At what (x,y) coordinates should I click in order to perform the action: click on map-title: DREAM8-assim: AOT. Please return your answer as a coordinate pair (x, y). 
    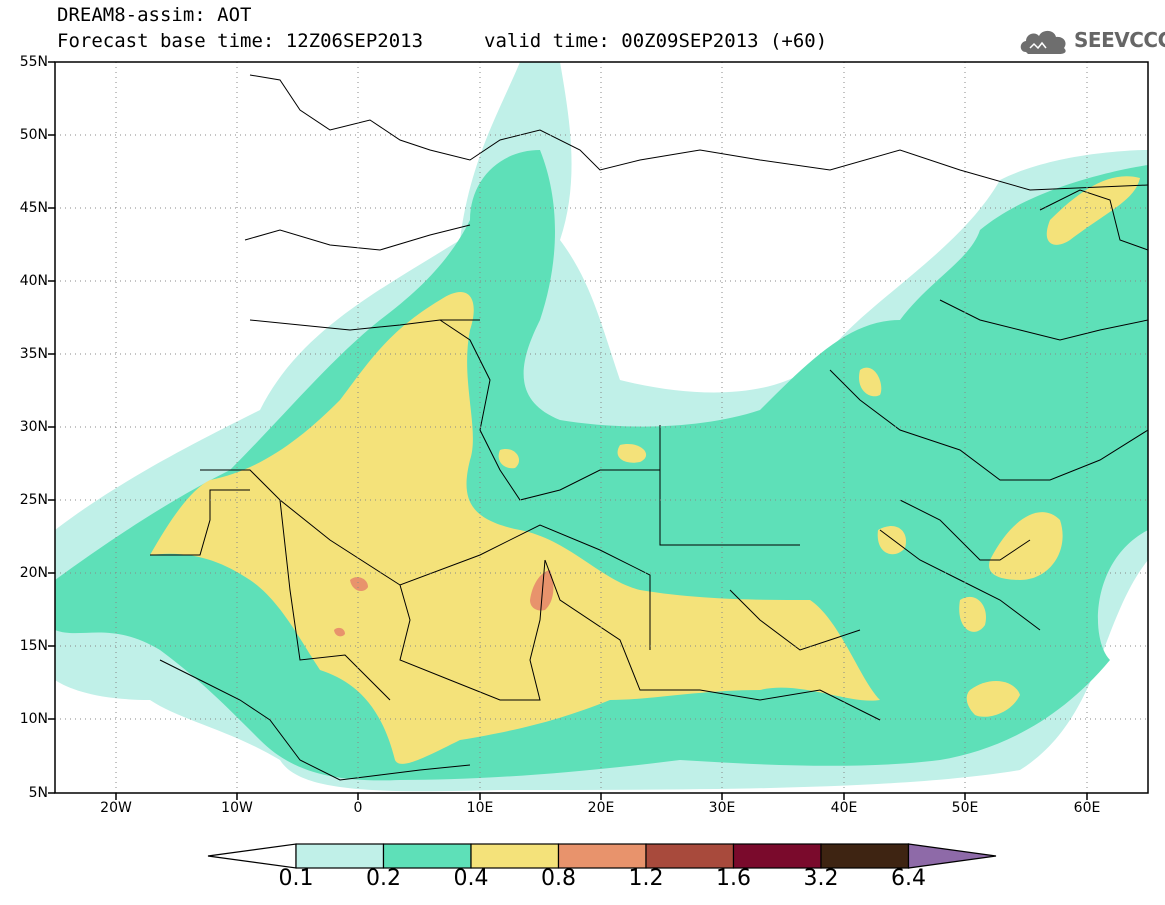
    Looking at the image, I should click on (154, 15).